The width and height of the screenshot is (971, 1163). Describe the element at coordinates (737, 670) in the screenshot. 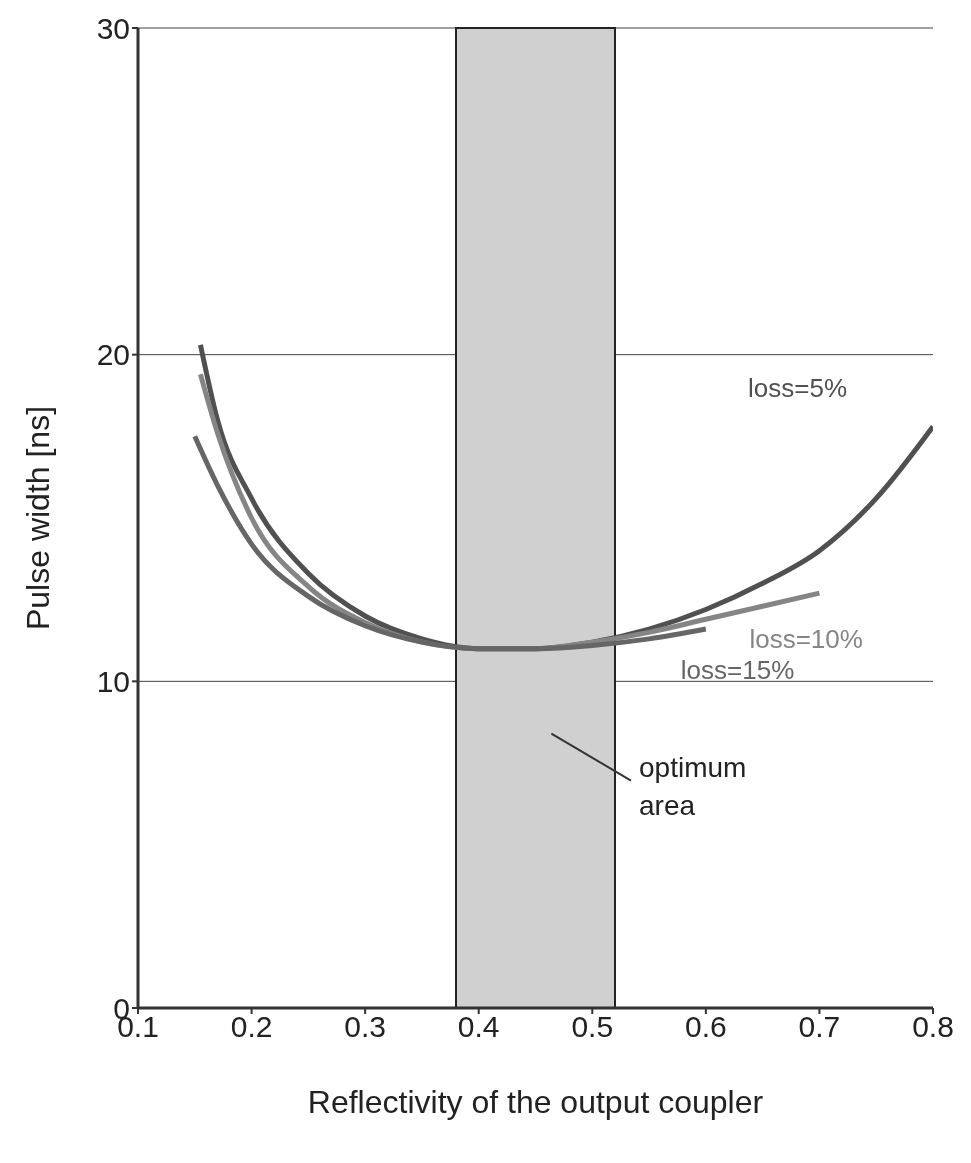

I see `series-label: loss=15%` at that location.